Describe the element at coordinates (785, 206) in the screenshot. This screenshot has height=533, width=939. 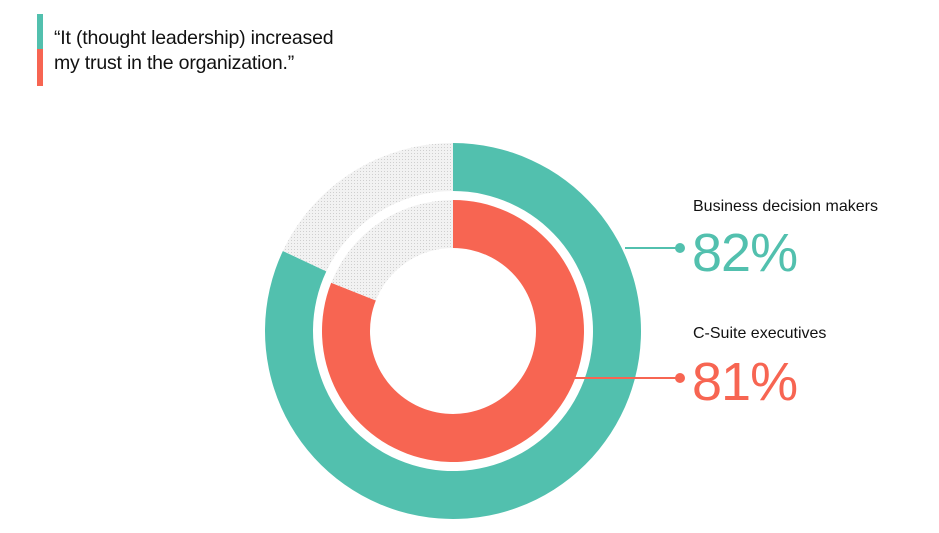
I see `legend-label-business: Business decision makers` at that location.